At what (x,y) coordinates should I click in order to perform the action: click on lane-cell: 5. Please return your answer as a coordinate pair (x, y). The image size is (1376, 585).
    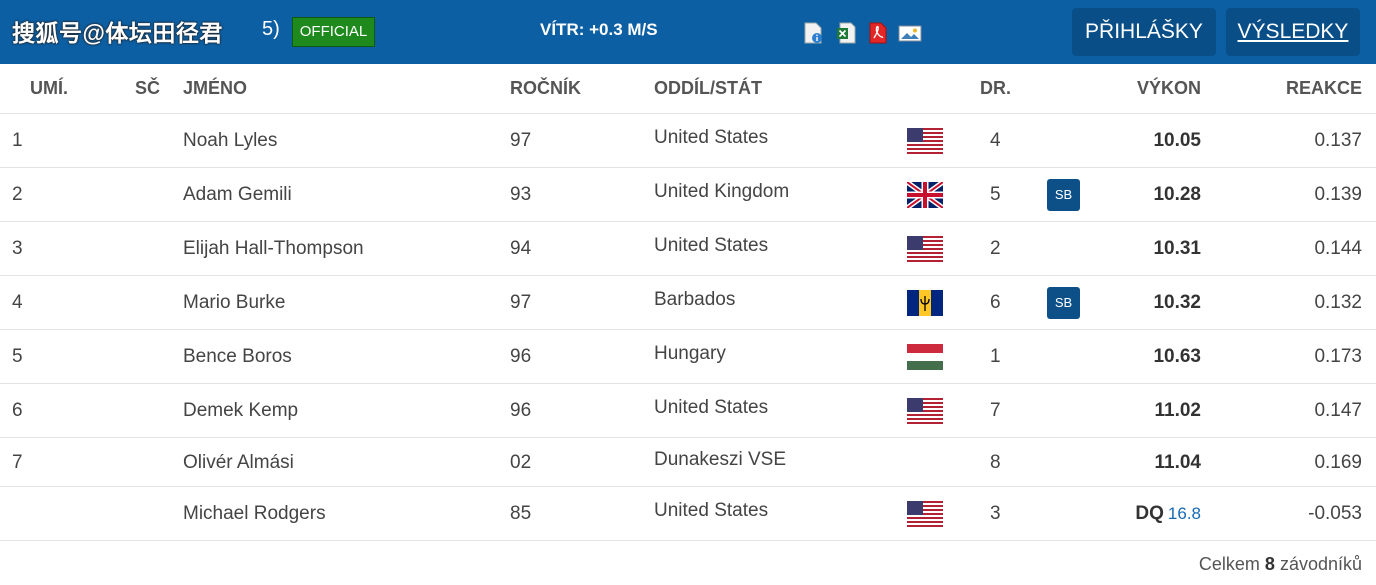
    Looking at the image, I should click on (995, 194).